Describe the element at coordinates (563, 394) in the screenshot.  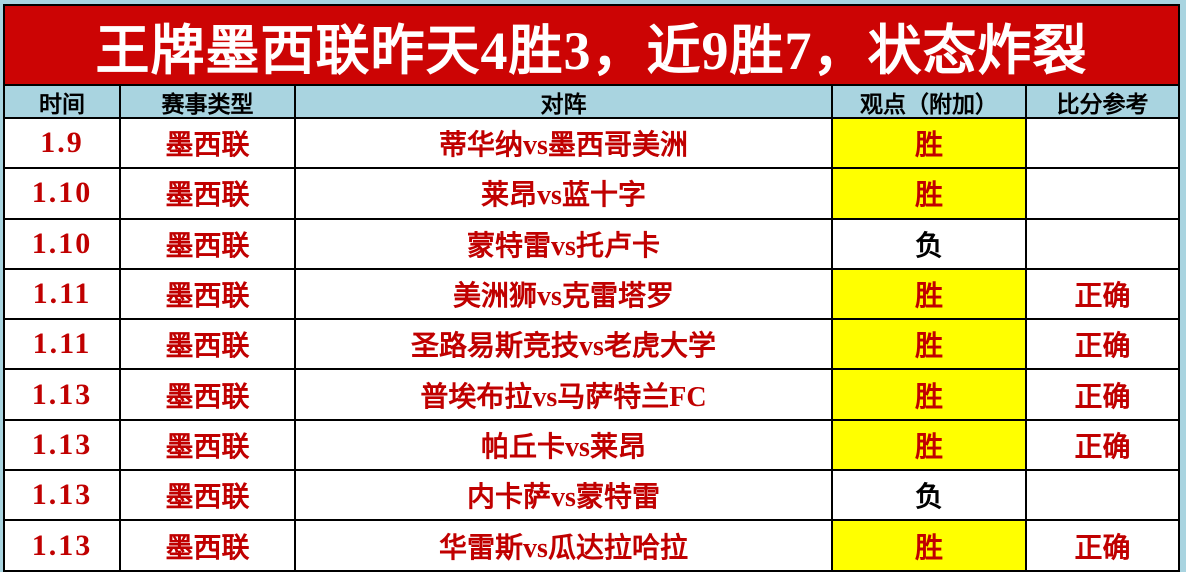
I see `match-cell: 普埃布拉vs马萨特兰FC` at that location.